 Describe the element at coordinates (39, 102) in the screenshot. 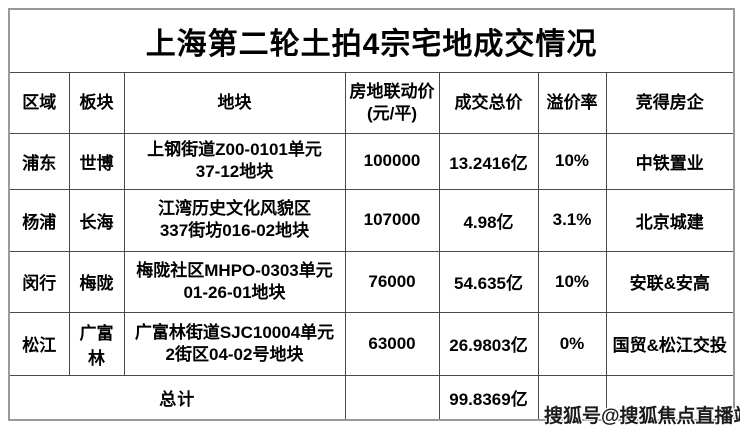

I see `header-district: 区域` at that location.